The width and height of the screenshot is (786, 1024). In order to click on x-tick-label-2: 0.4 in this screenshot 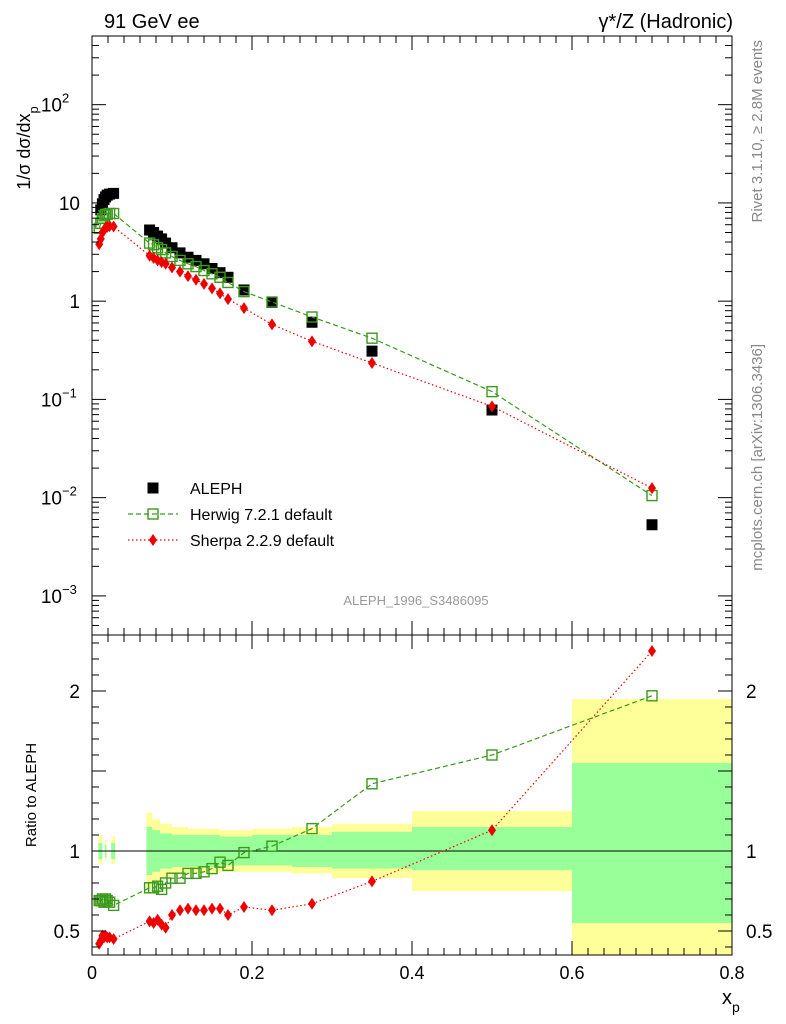, I will do `click(411, 973)`.